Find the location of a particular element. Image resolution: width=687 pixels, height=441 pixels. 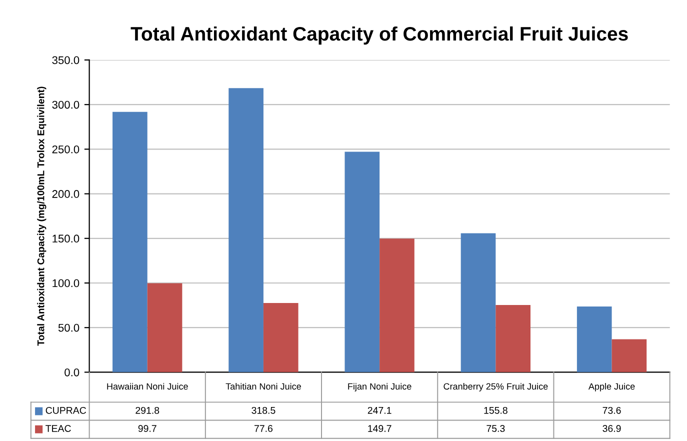

y-tick-label: 350.0 is located at coordinates (66, 60).